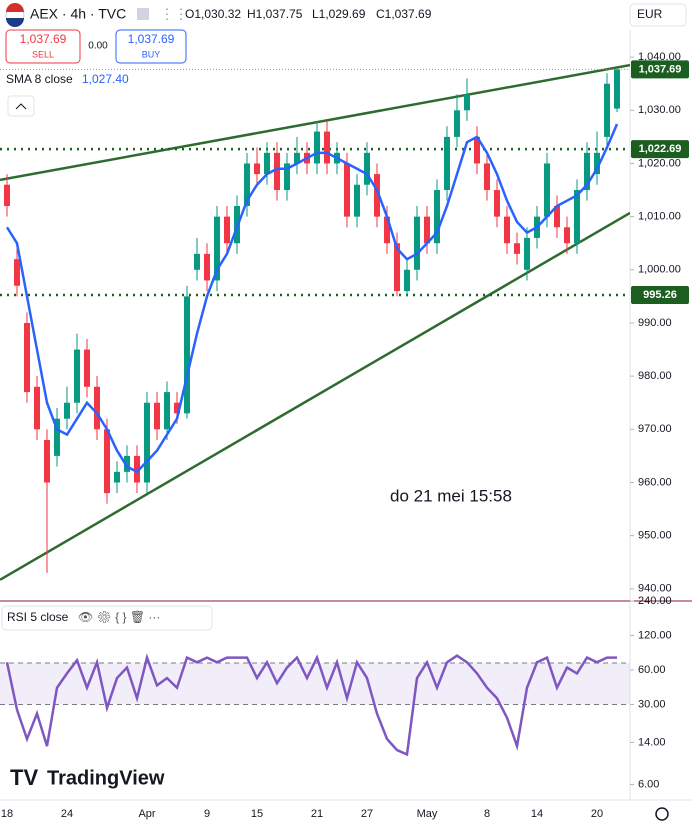  What do you see at coordinates (487, 814) in the screenshot?
I see `x-tick-label: 8` at bounding box center [487, 814].